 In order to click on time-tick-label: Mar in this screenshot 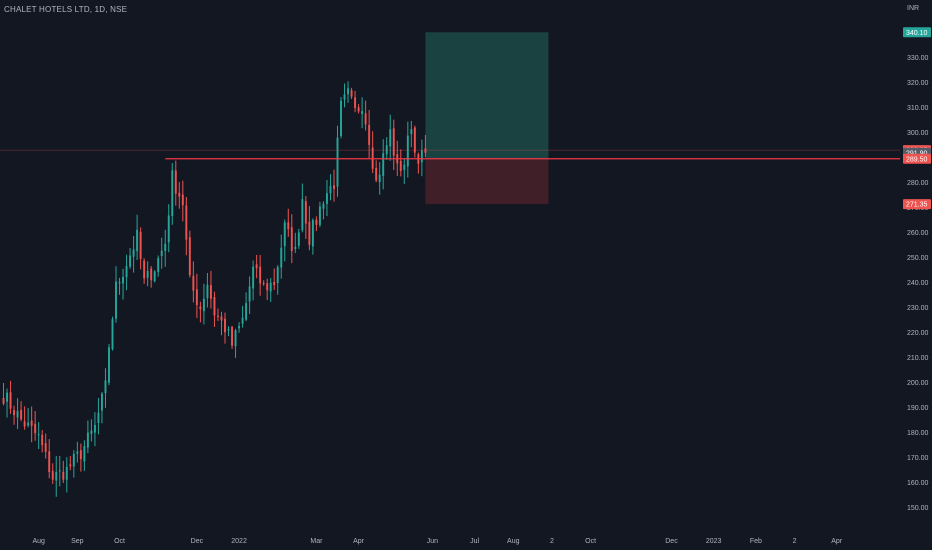, I will do `click(316, 541)`.